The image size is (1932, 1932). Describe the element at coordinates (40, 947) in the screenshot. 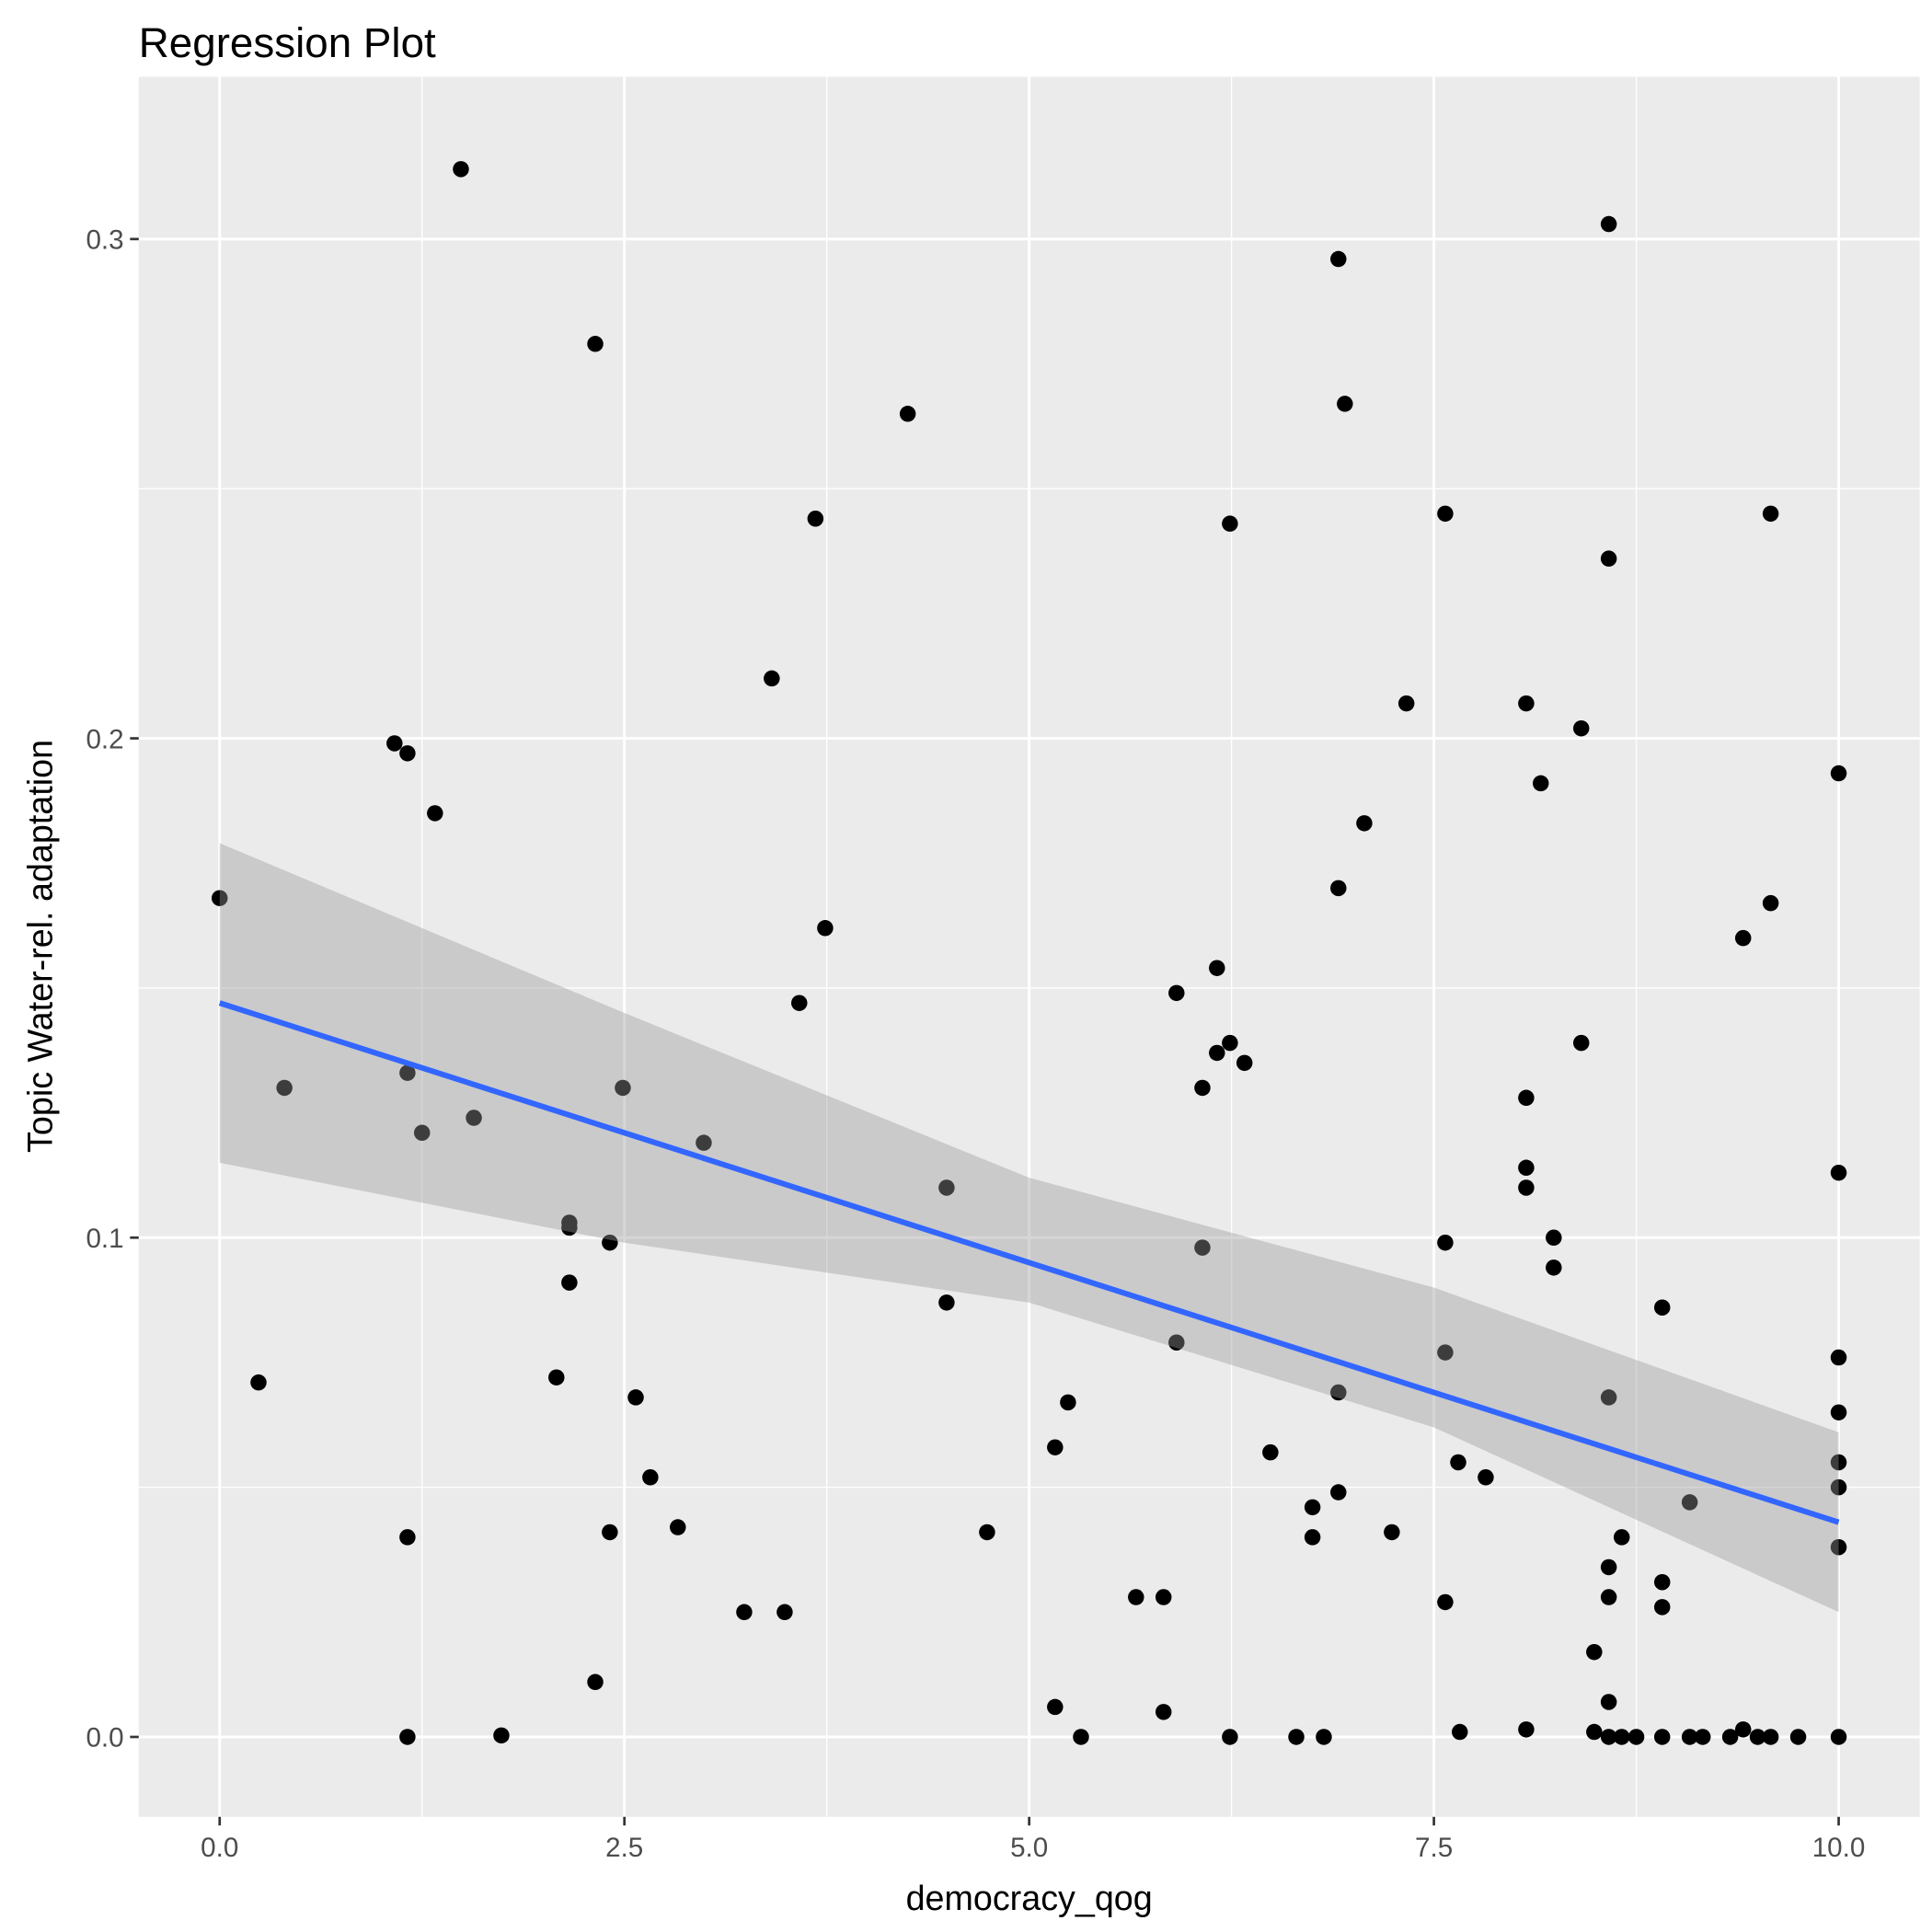

I see `y-axis-label: Topic Water-rel. adaptation` at that location.